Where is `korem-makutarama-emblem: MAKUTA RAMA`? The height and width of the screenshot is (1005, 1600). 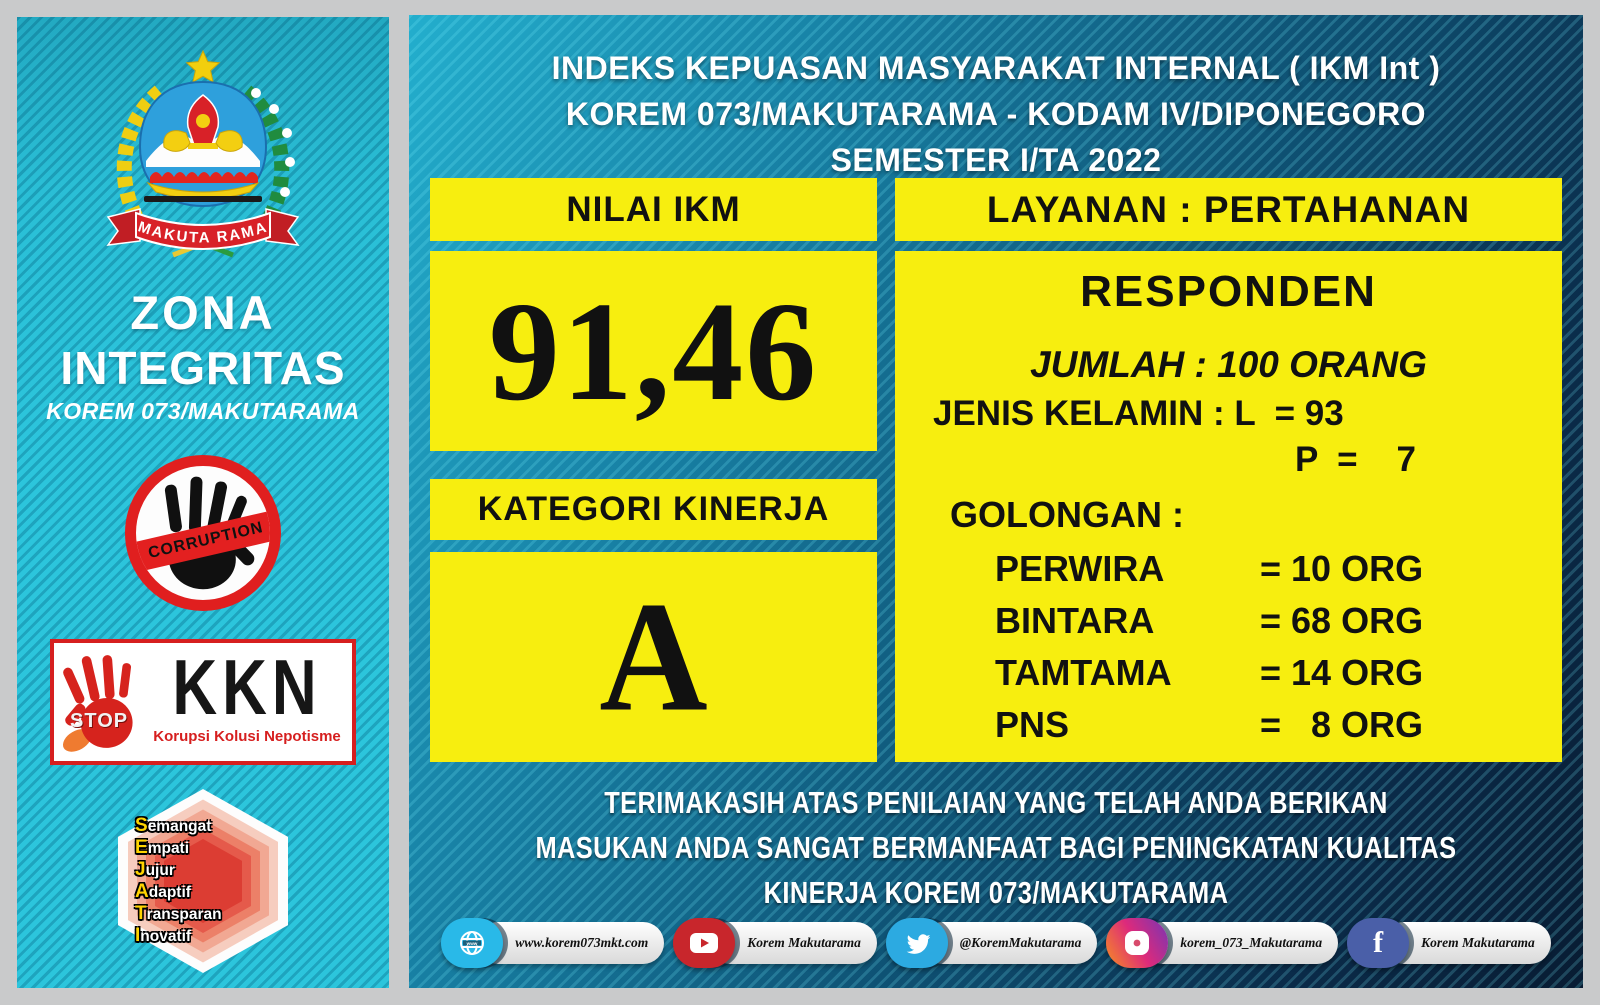 korem-makutarama-emblem: MAKUTA RAMA is located at coordinates (203, 157).